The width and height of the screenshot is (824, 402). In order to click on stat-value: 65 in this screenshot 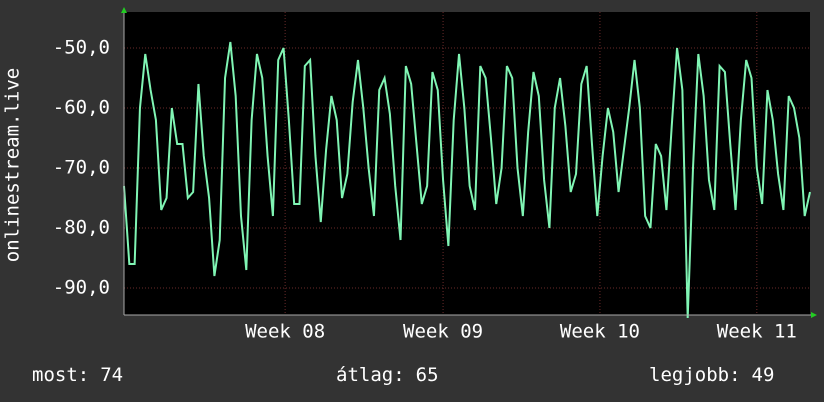, I will do `click(427, 375)`.